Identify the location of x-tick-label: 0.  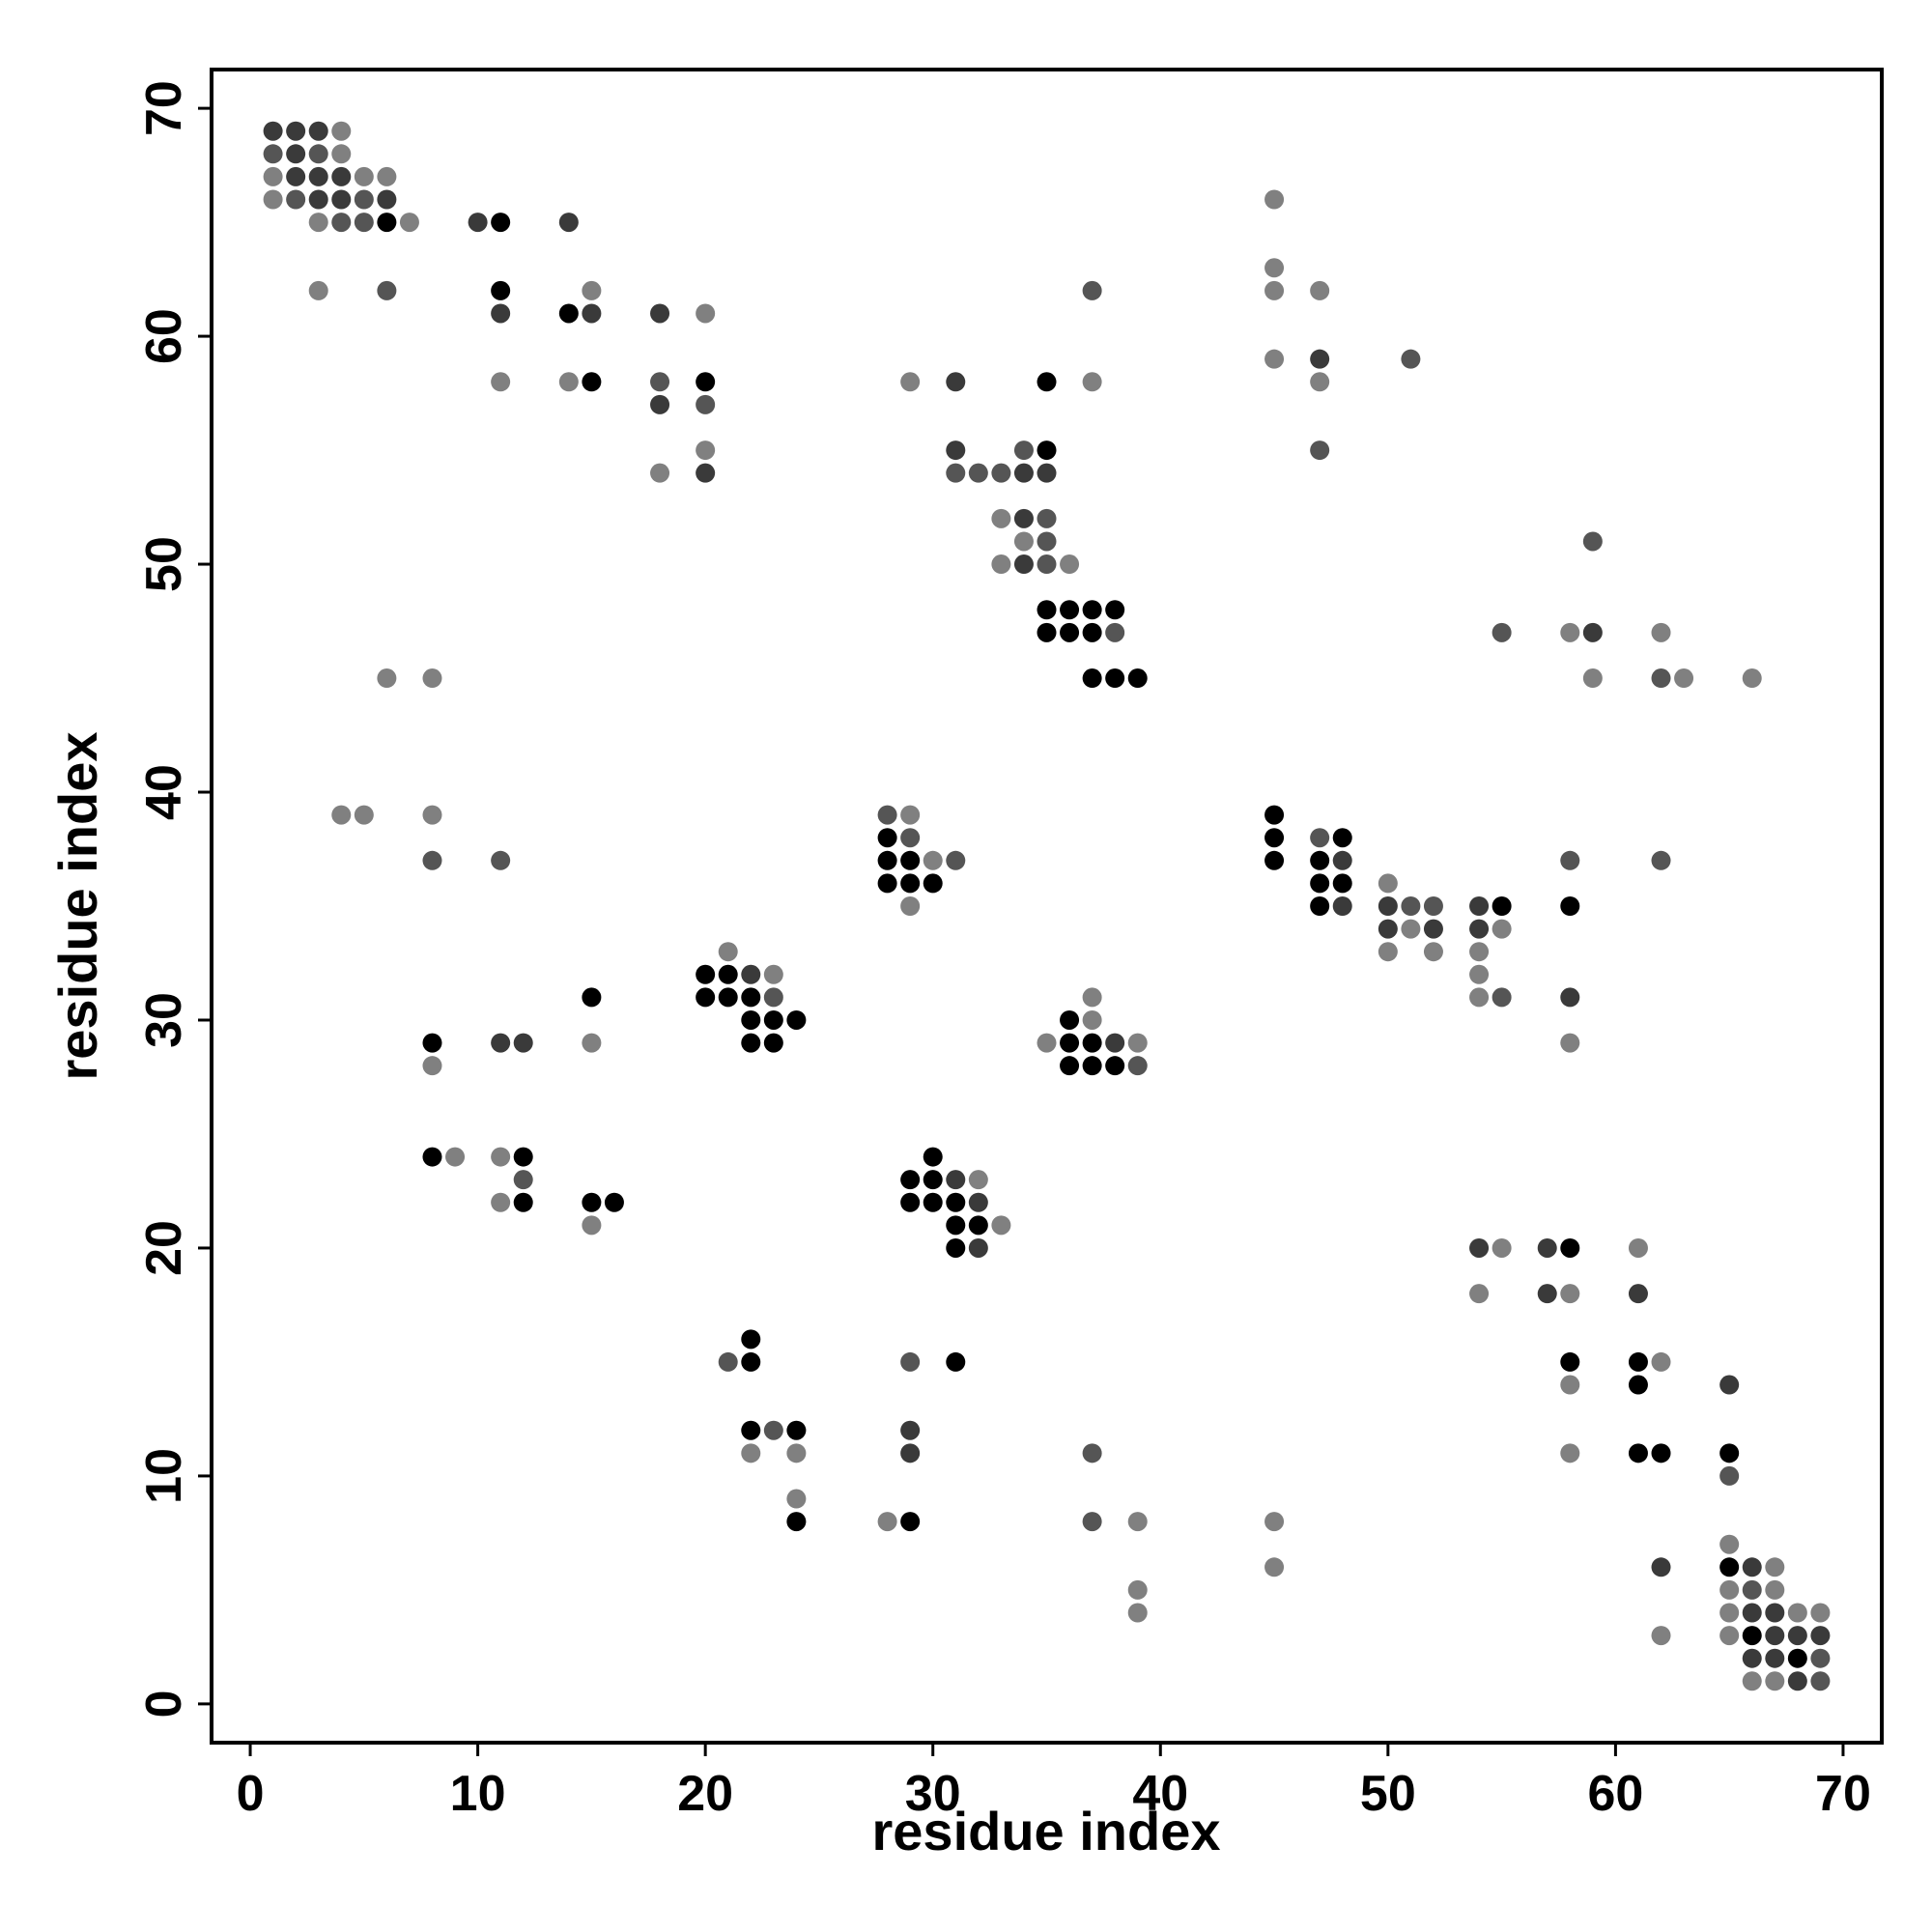
(251, 1794).